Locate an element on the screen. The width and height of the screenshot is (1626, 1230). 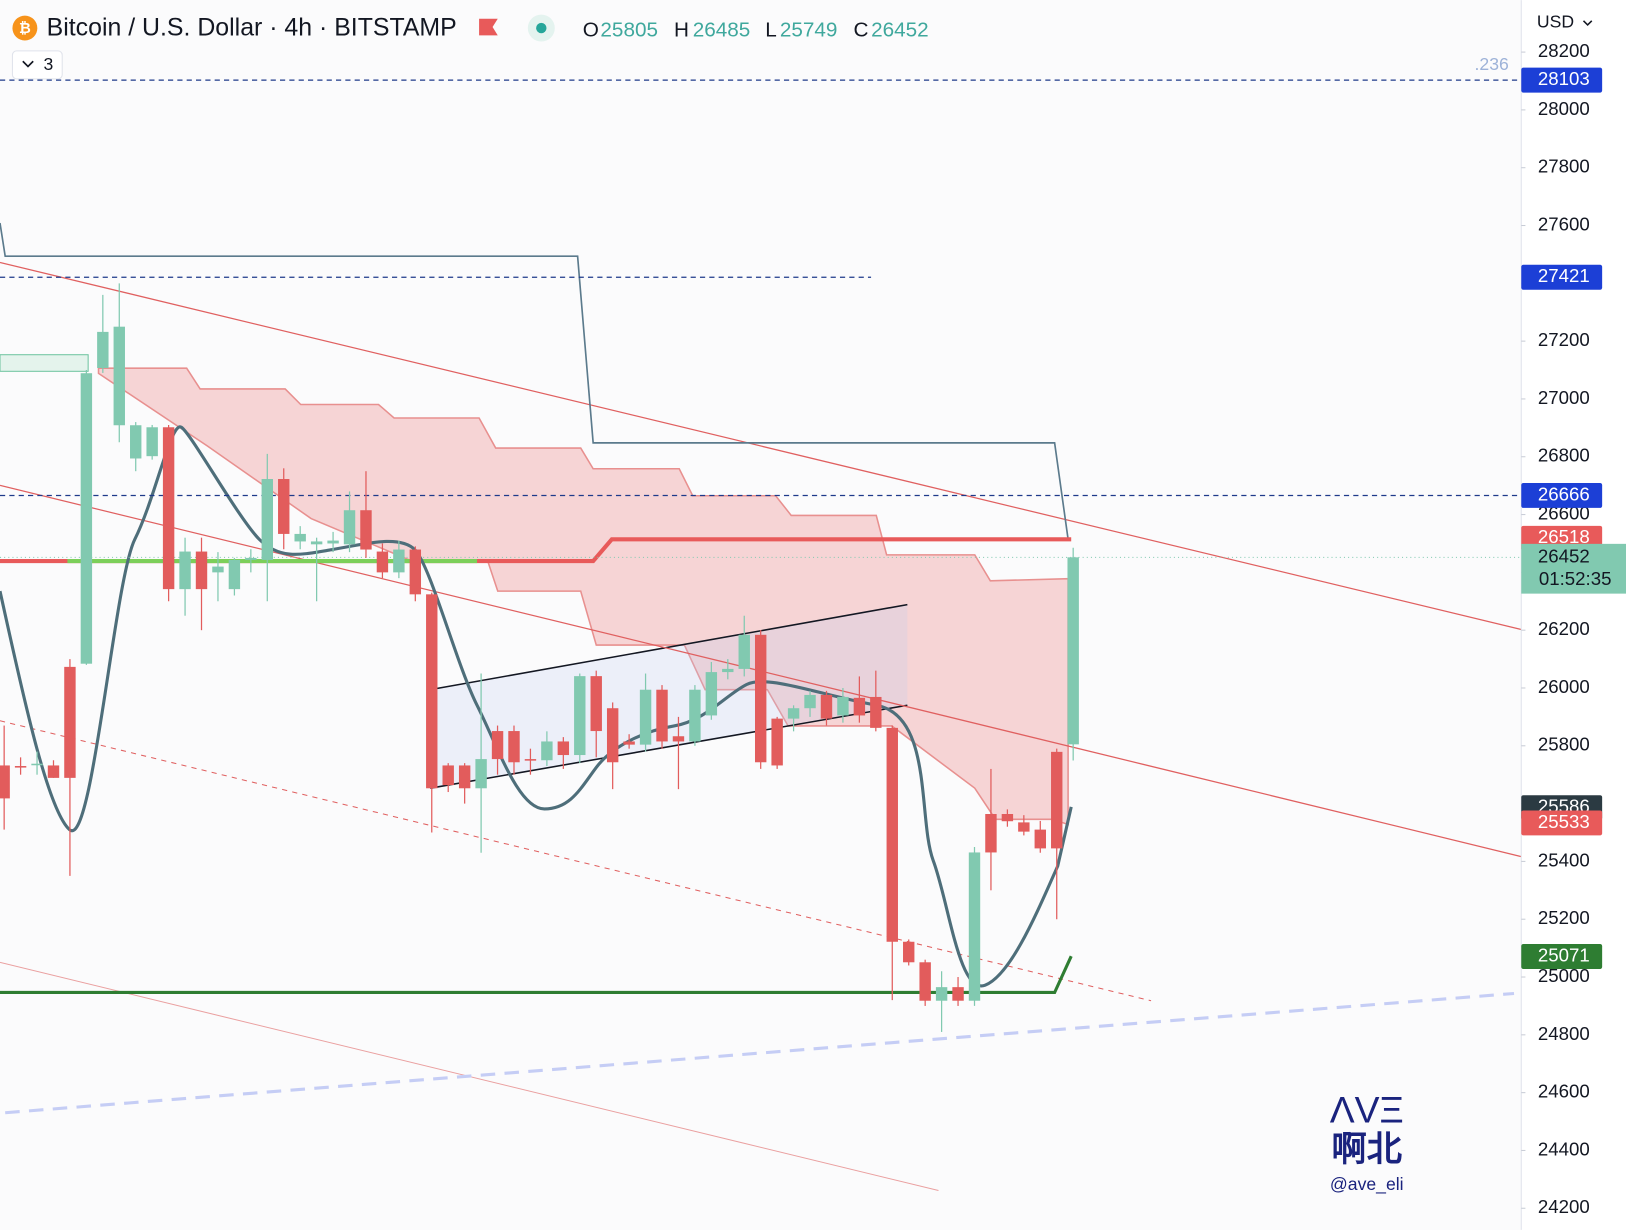
coin-logo is located at coordinates (25, 28).